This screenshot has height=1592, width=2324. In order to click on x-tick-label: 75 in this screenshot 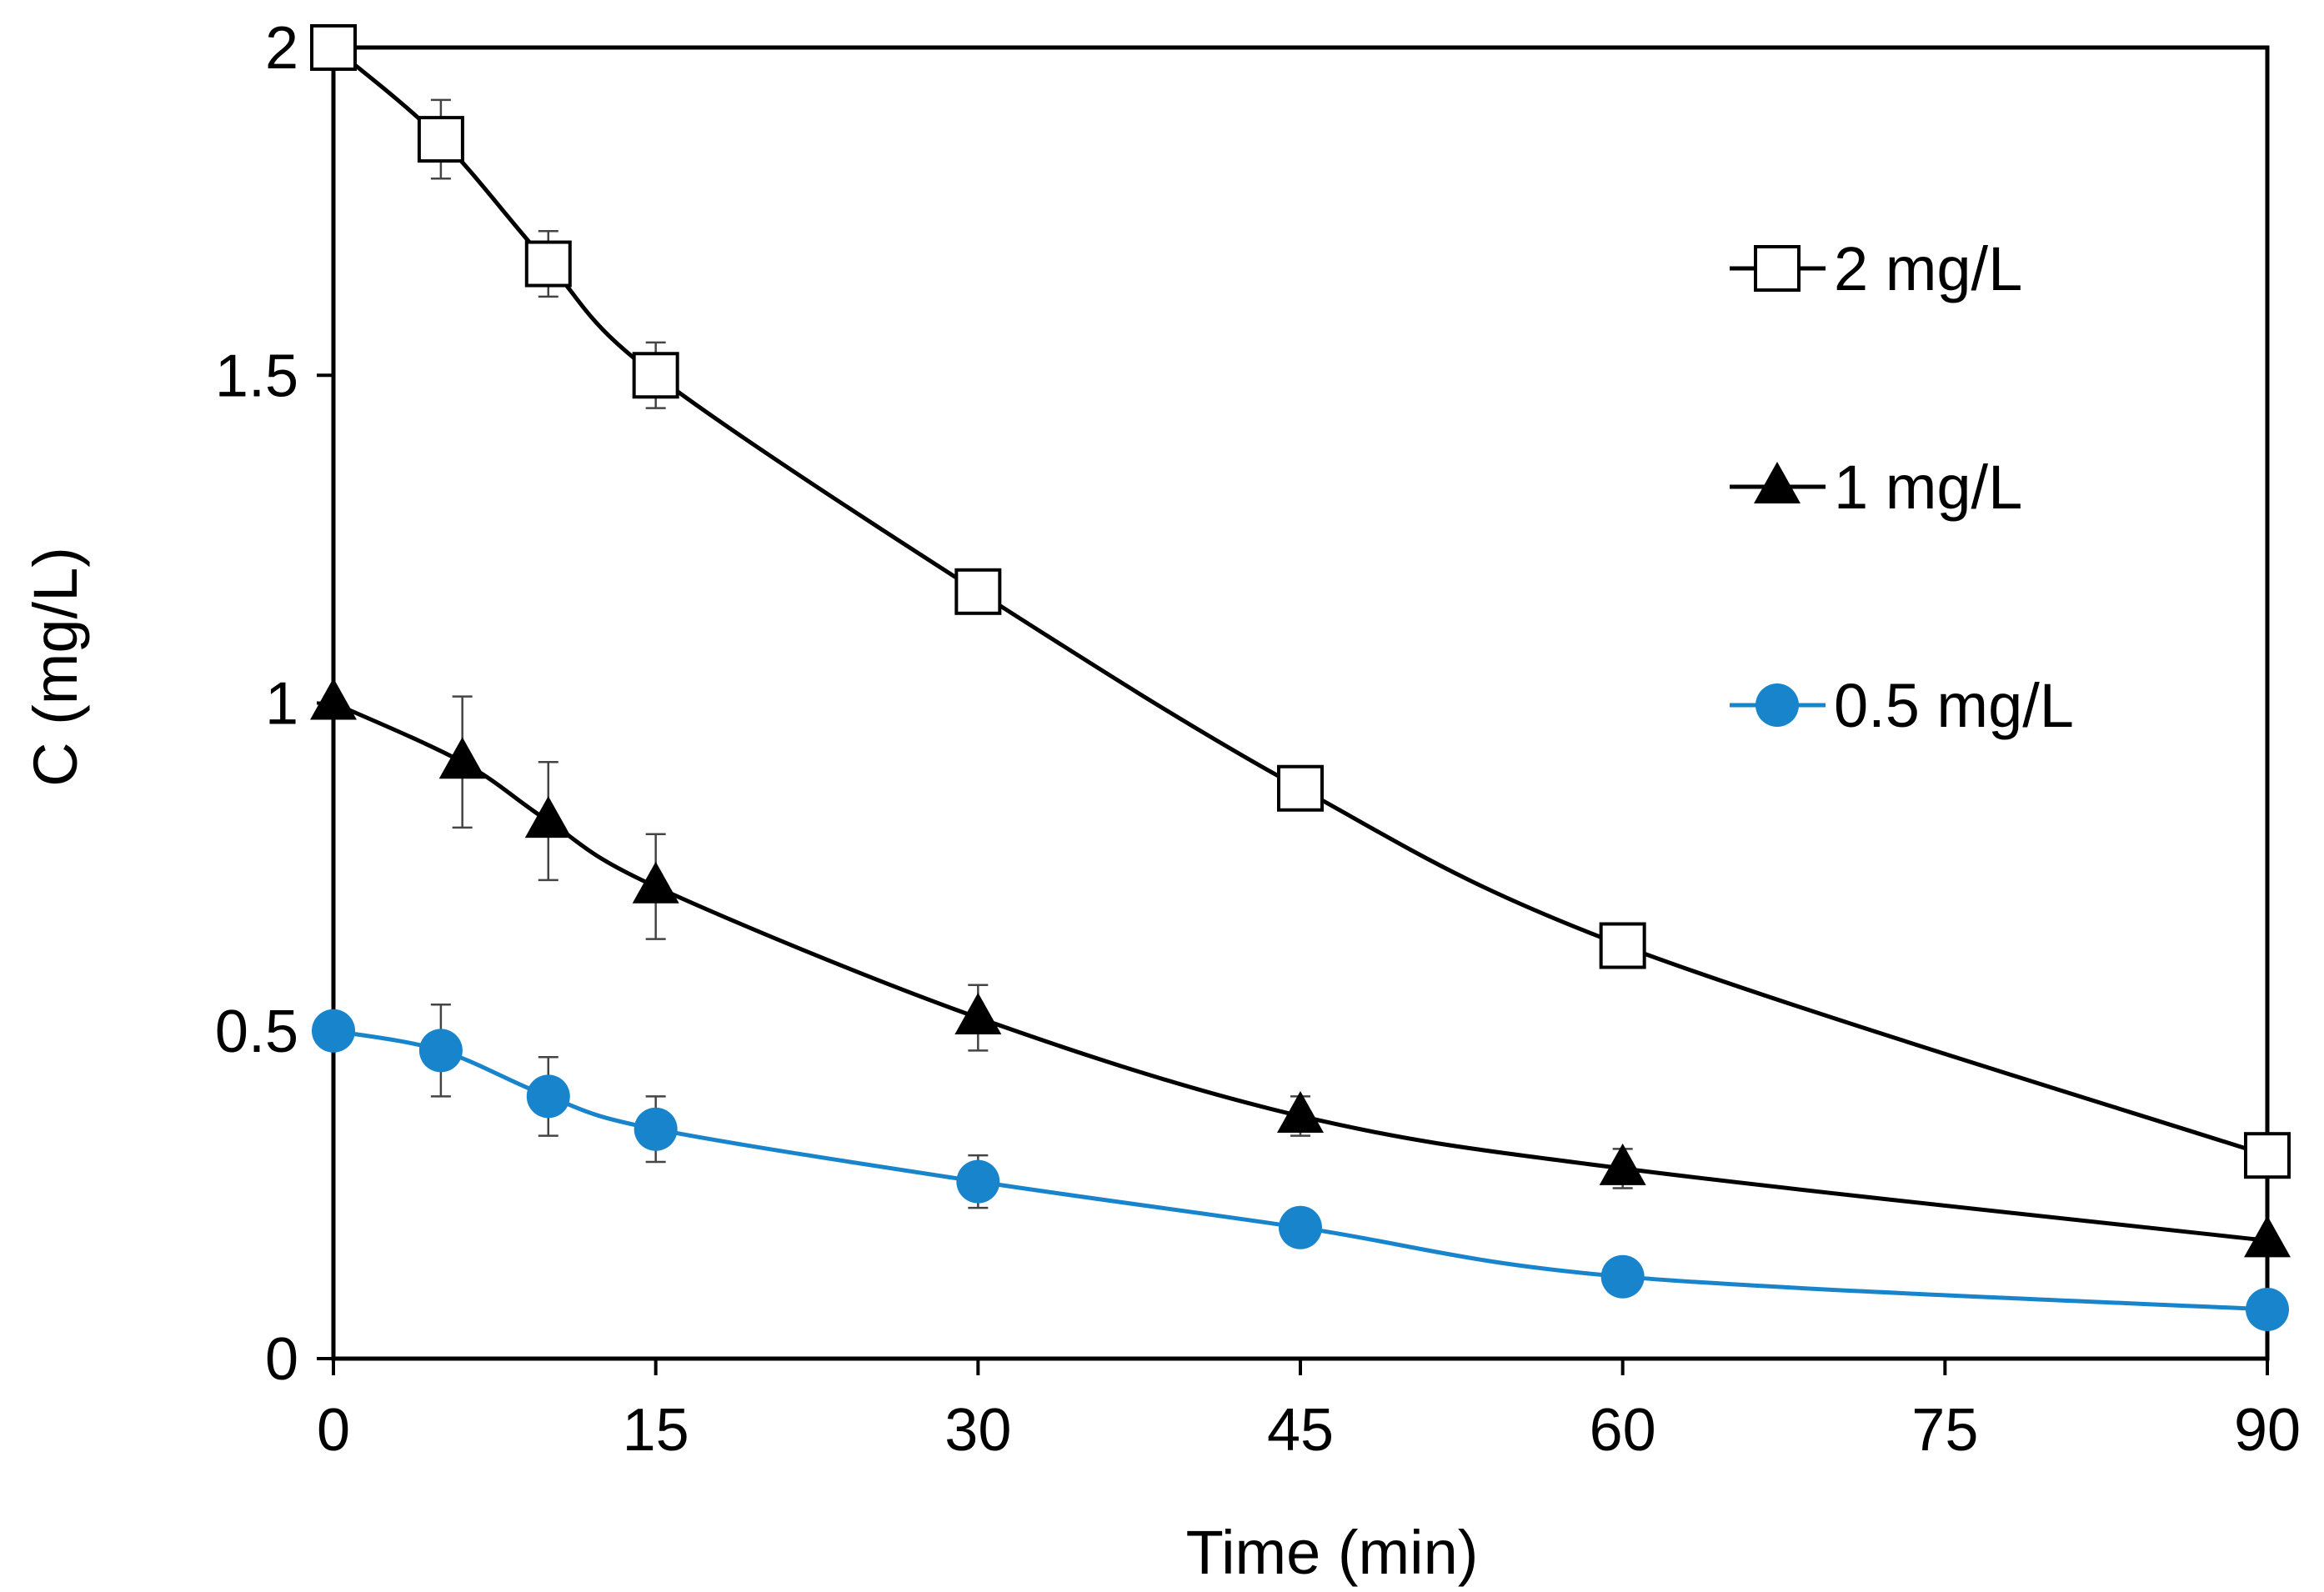, I will do `click(1944, 1430)`.